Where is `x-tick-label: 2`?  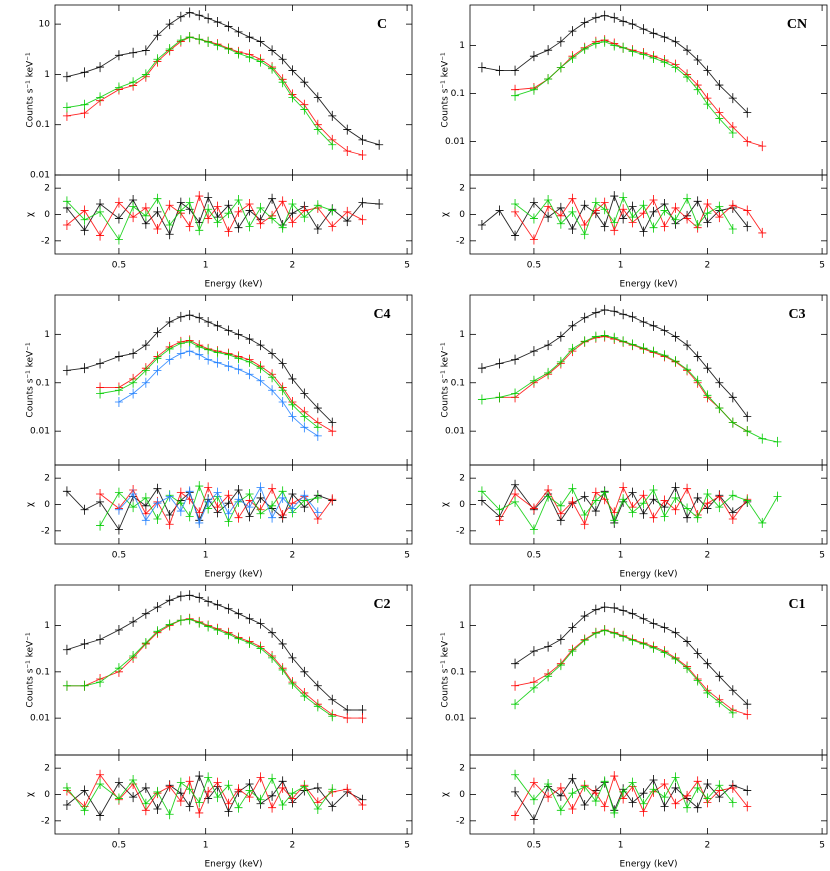
x-tick-label: 2 is located at coordinates (708, 266).